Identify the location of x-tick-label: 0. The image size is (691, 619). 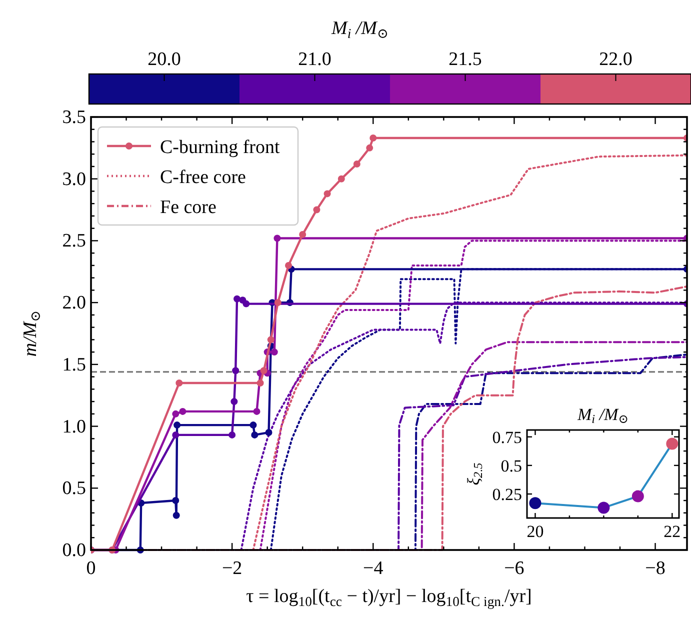
(91, 568).